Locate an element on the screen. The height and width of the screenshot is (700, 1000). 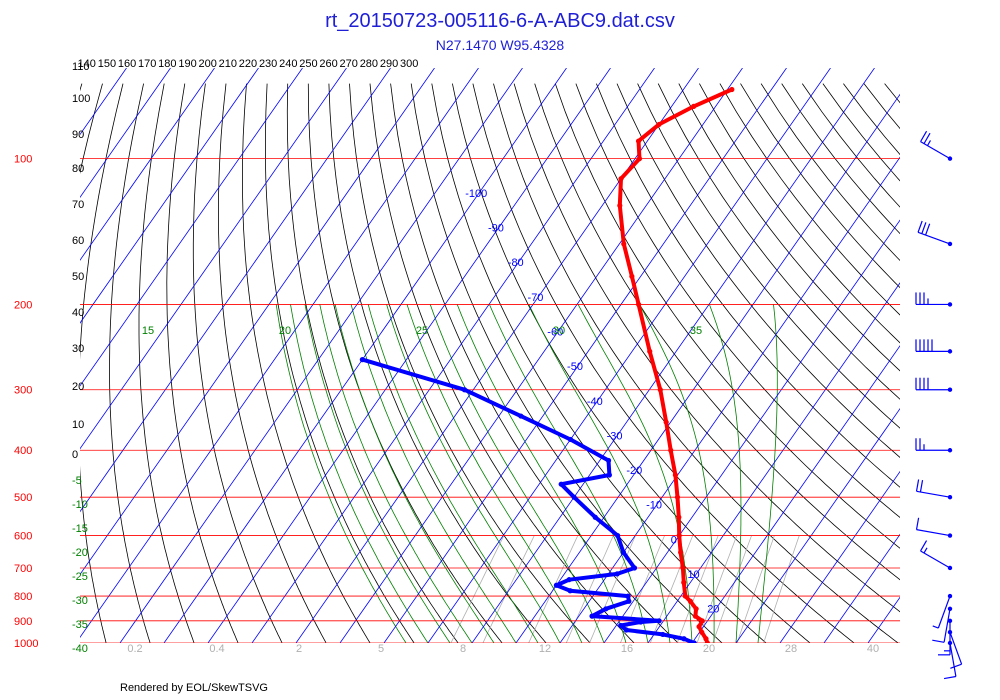
mixing-ratio-label: 16 is located at coordinates (627, 649).